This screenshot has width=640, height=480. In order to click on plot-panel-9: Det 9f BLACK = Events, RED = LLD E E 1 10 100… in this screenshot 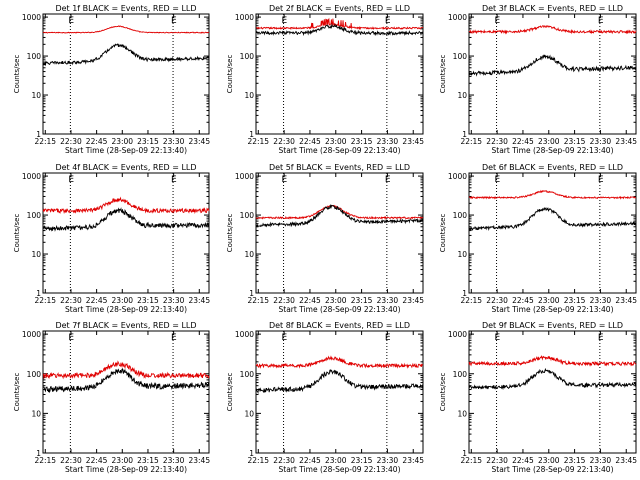, I will do `click(538, 397)`.